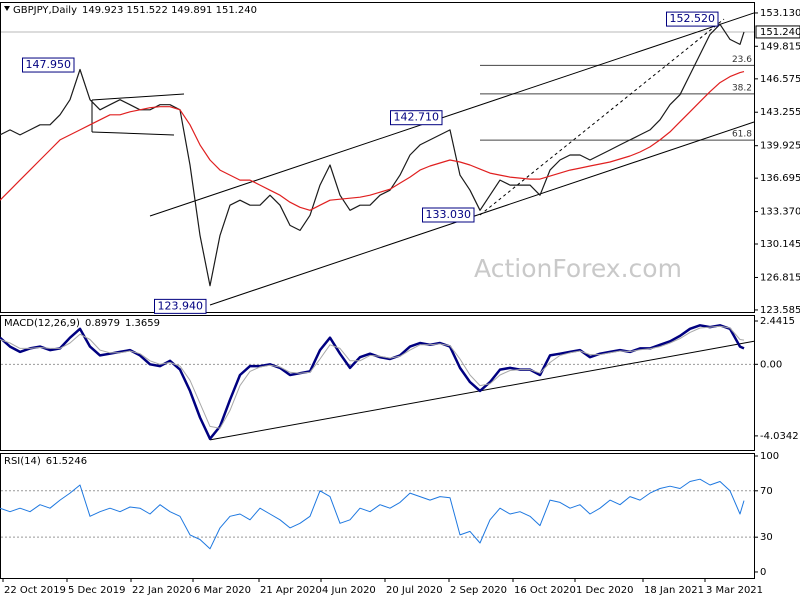 The height and width of the screenshot is (600, 800). I want to click on current-price-label: 151.240, so click(780, 32).